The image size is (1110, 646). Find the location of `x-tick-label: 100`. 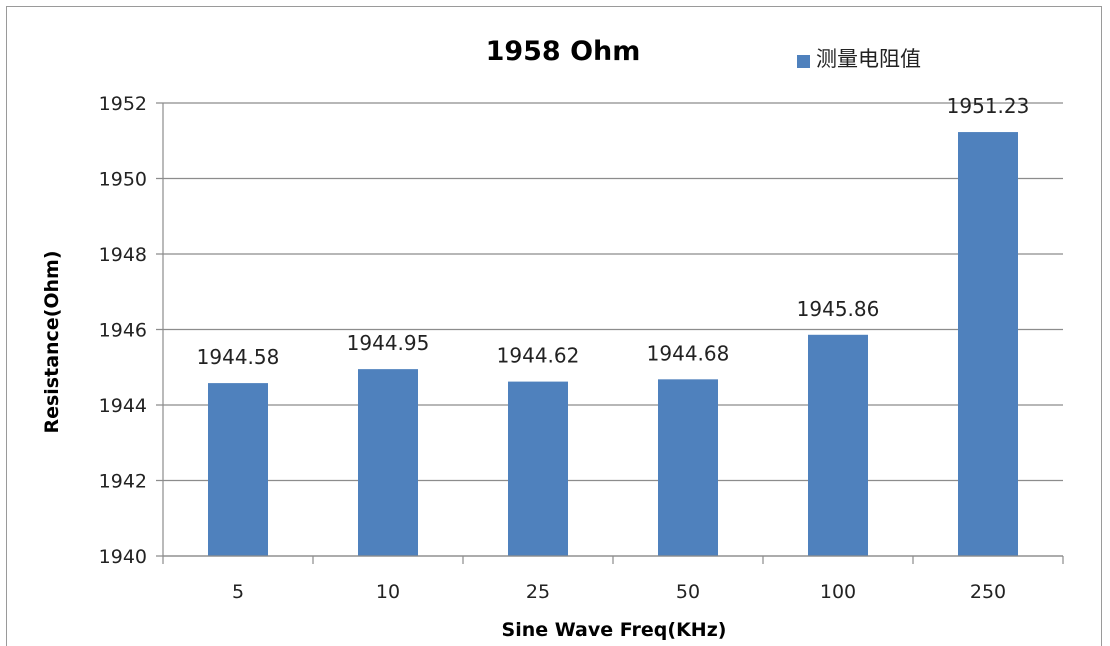

x-tick-label: 100 is located at coordinates (838, 592).